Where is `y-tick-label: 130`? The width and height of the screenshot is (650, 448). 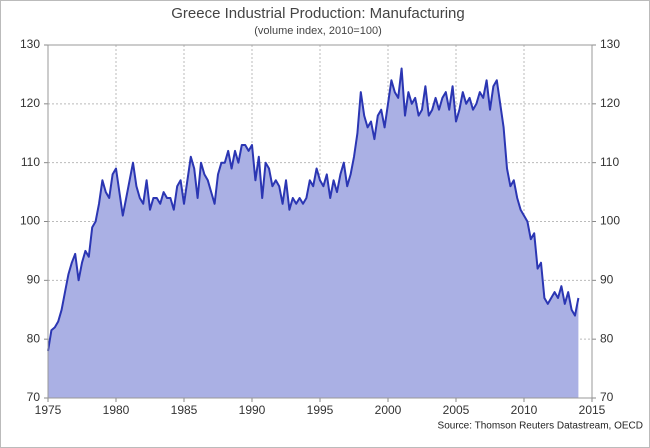
y-tick-label: 130 is located at coordinates (30, 44).